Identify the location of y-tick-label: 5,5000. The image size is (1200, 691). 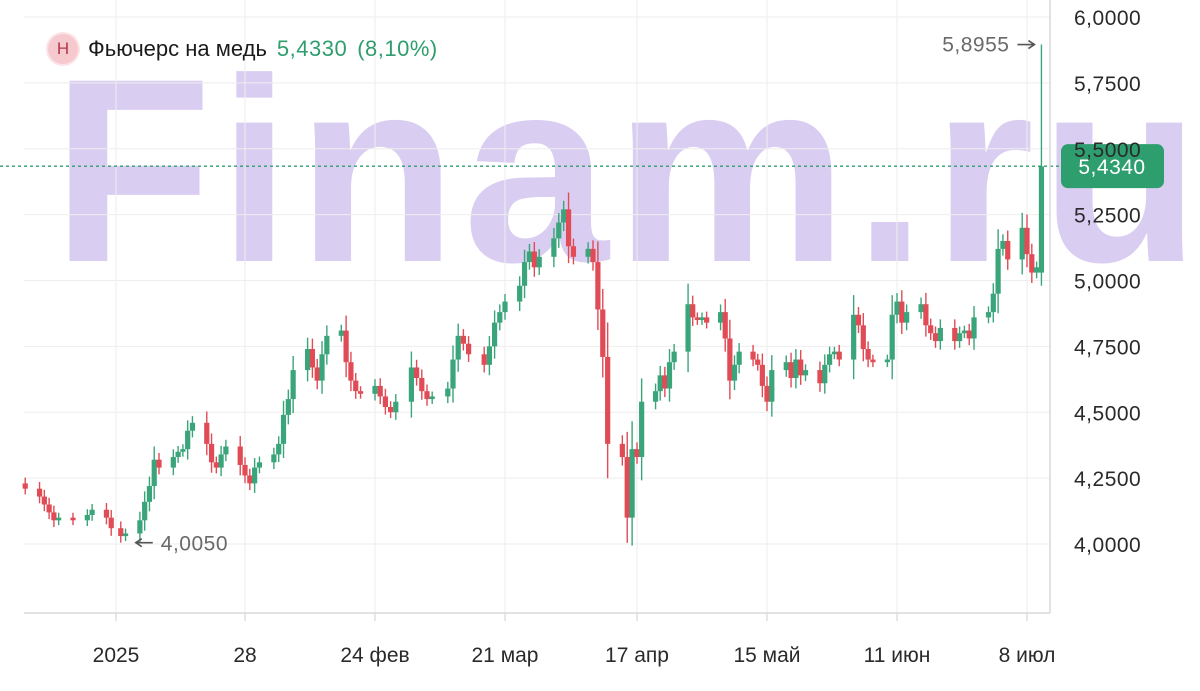
(1107, 150).